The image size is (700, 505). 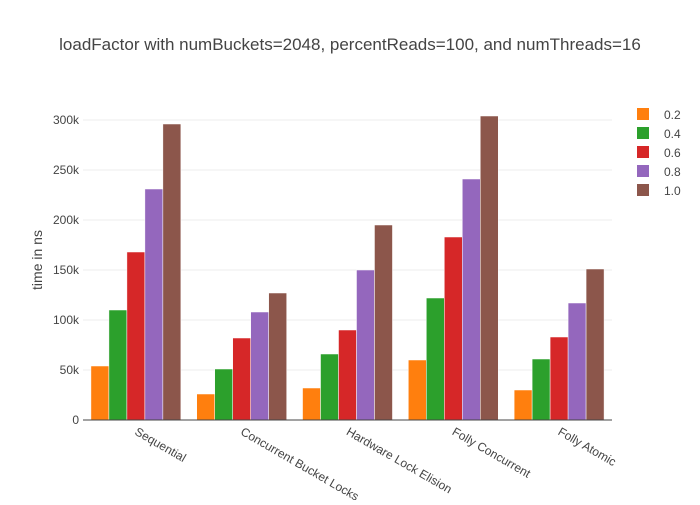 I want to click on x-tick-label: Sequential, so click(x=160, y=444).